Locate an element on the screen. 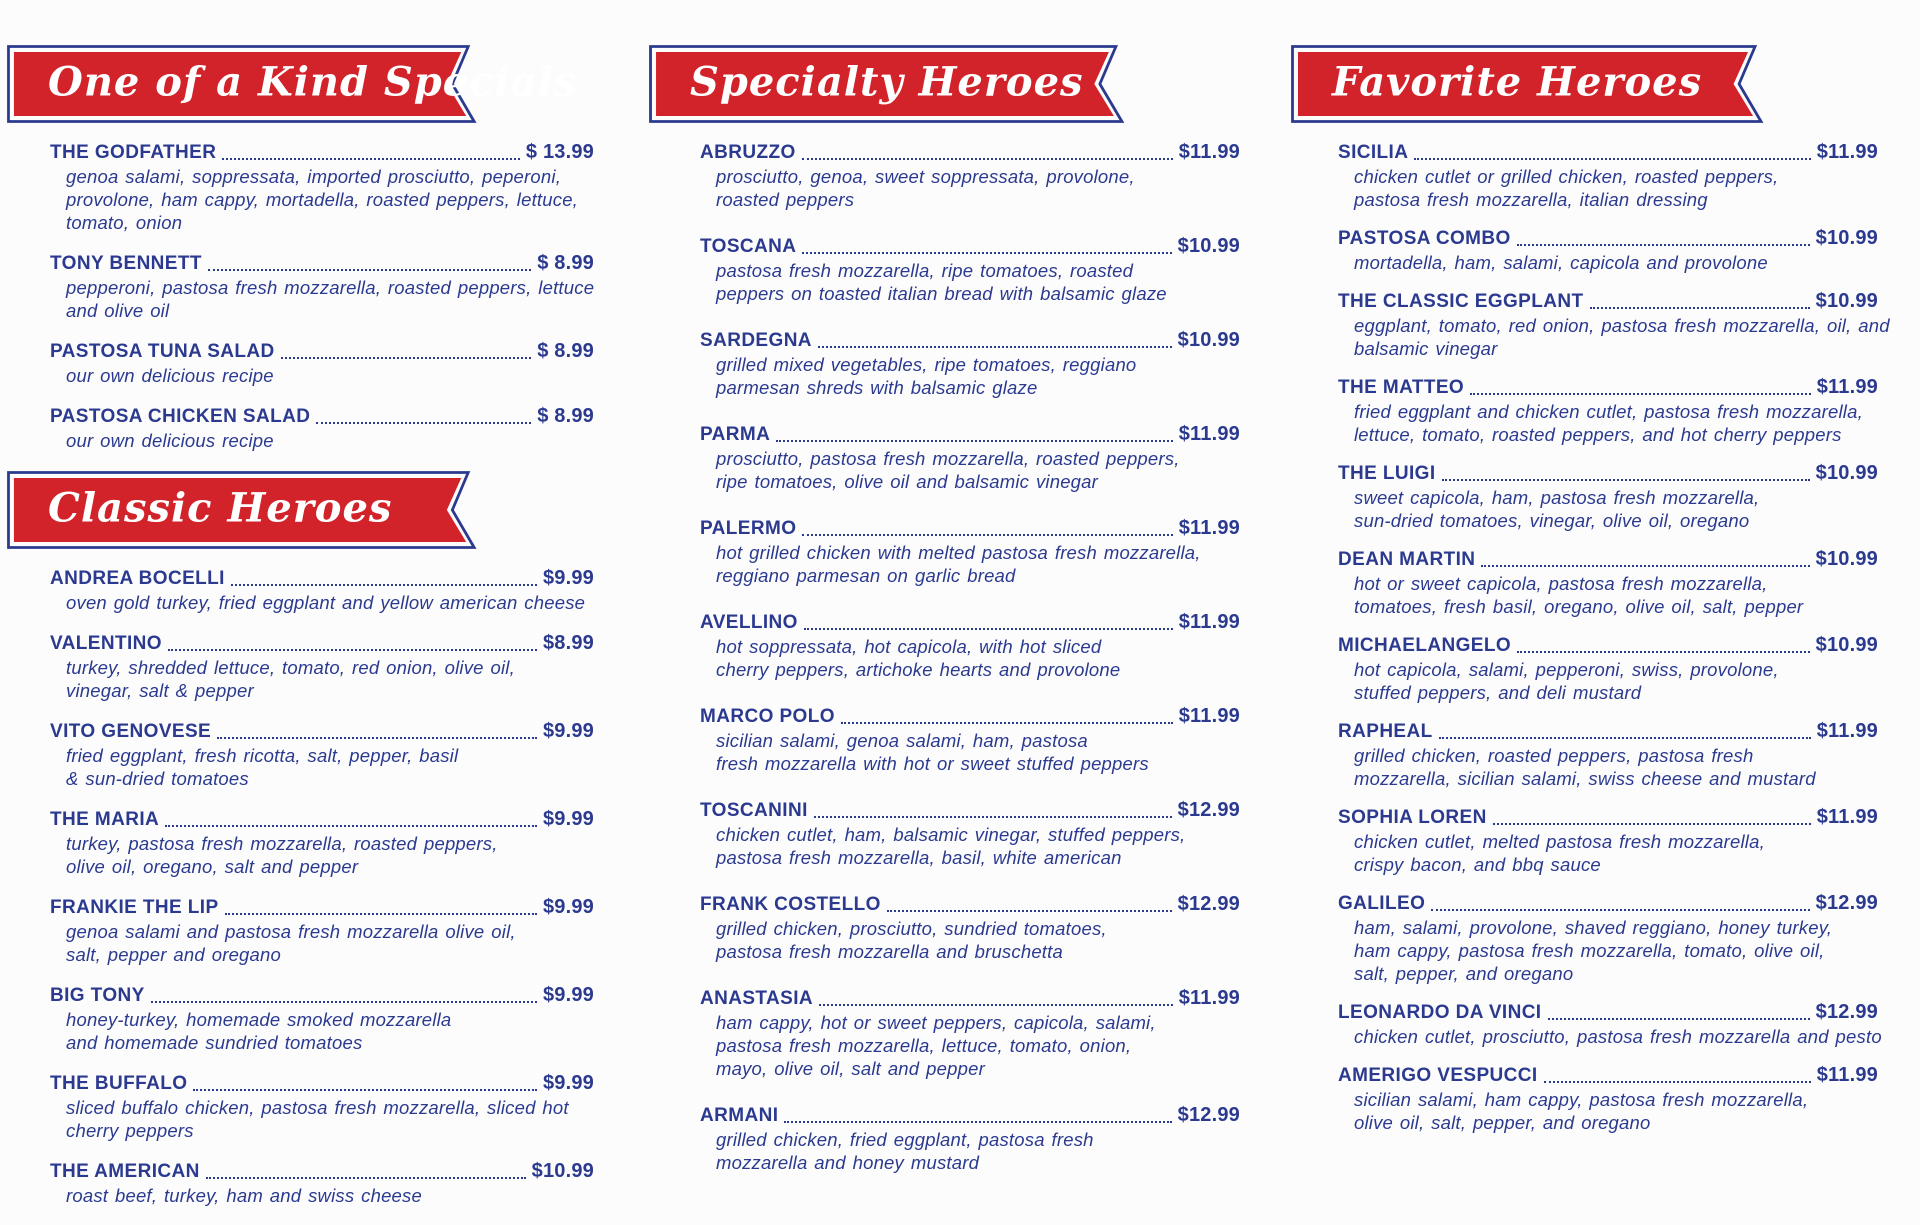  ribbon-banner-shape is located at coordinates (242, 510).